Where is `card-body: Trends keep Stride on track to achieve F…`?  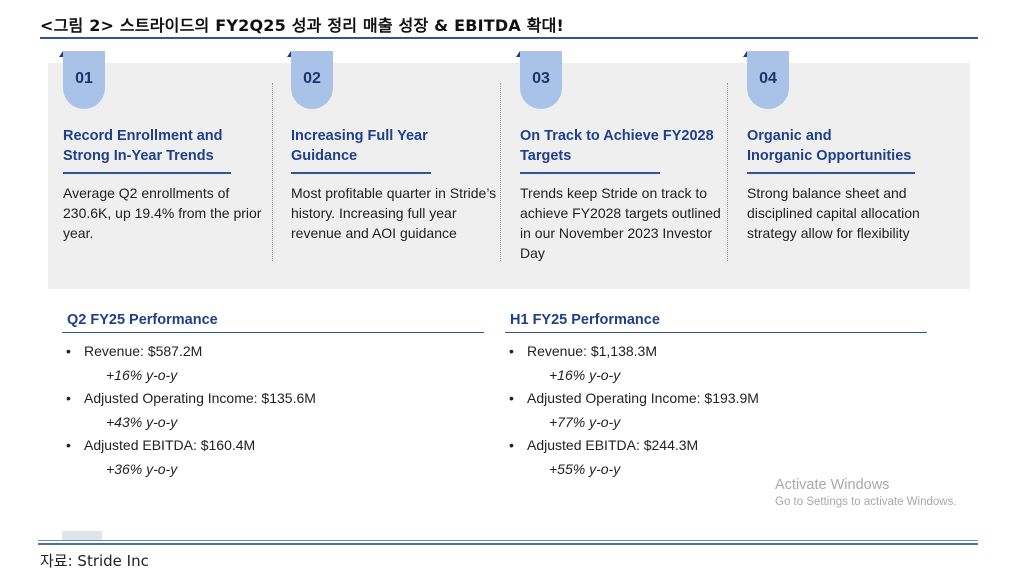 card-body: Trends keep Stride on track to achieve F… is located at coordinates (620, 223).